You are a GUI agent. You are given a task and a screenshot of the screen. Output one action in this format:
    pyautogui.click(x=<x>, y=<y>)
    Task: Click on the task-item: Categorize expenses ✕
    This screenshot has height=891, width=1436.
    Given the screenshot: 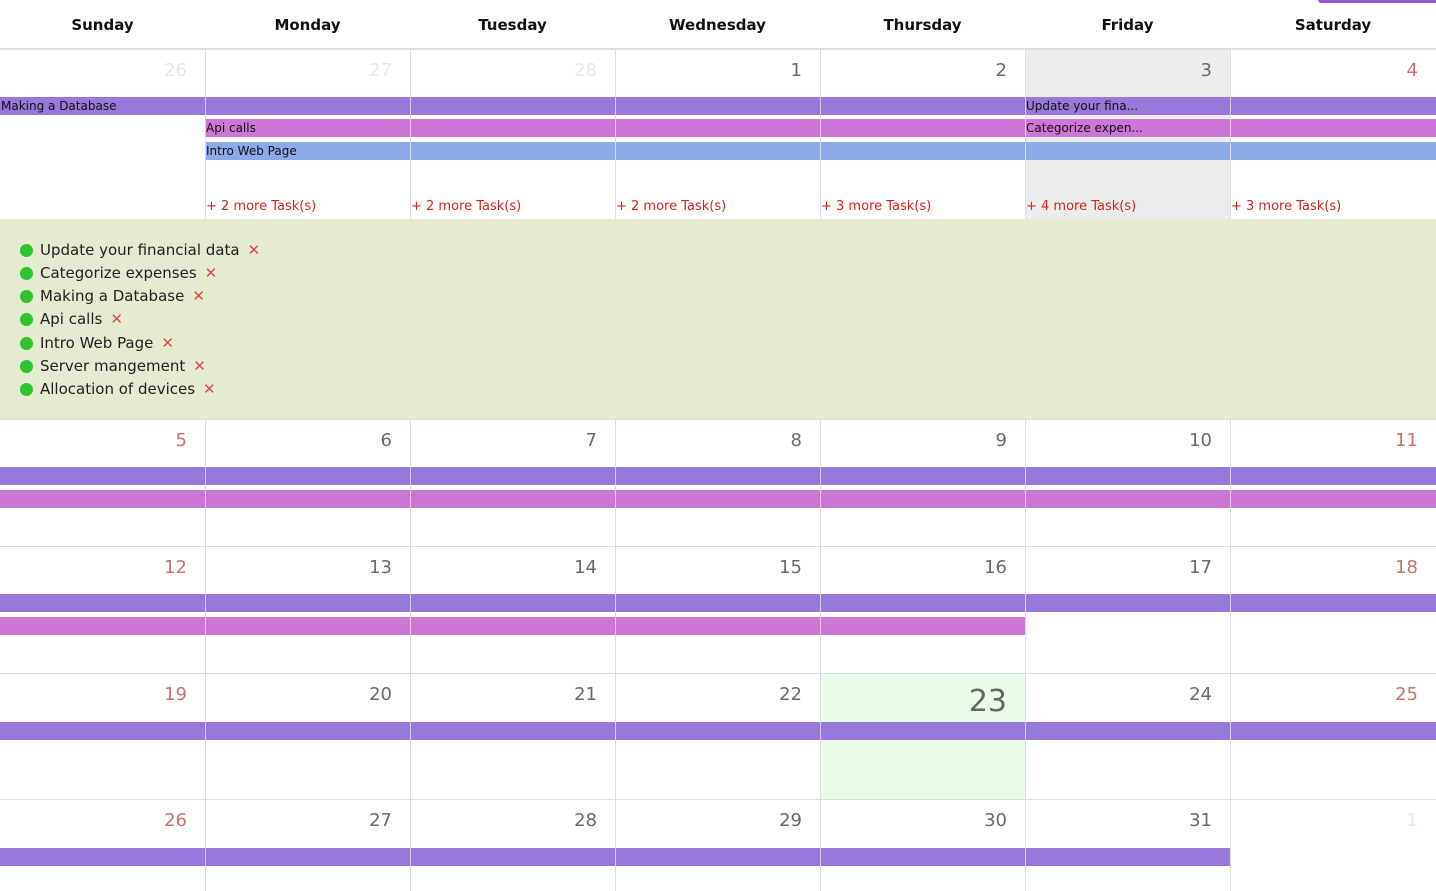 What is the action you would take?
    pyautogui.click(x=118, y=273)
    